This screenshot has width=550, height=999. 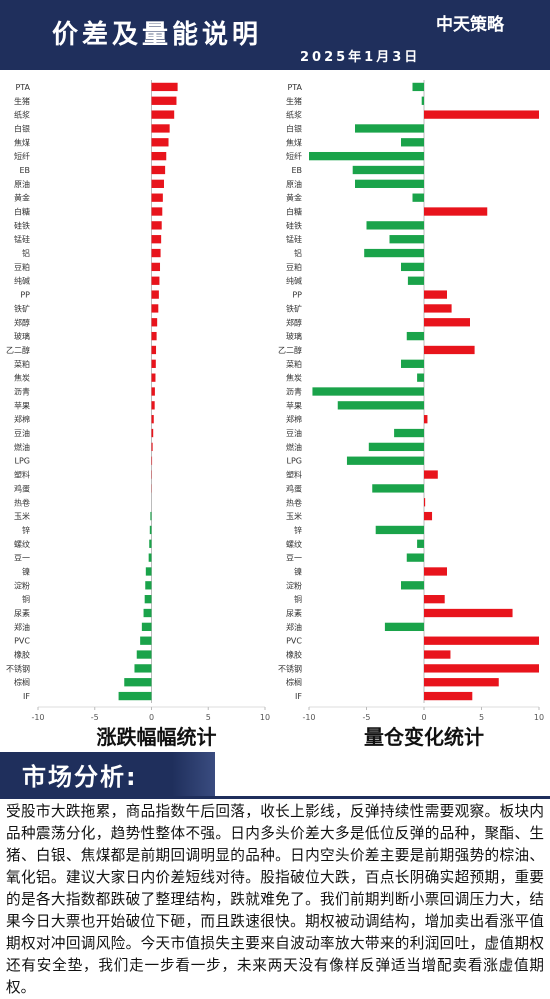 I want to click on y-tick-label: 豆油, so click(x=22, y=433).